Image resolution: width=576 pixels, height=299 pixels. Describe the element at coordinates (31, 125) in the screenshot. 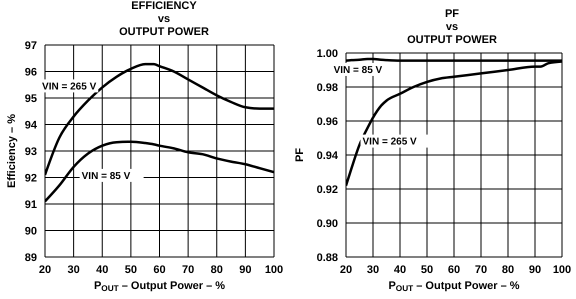

I see `y-tick-label: 94` at that location.